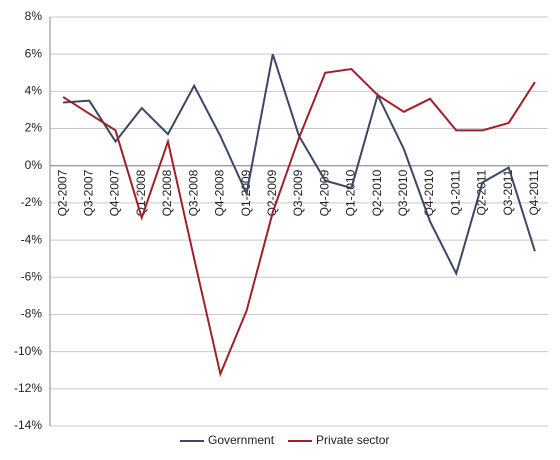 The image size is (560, 460). Describe the element at coordinates (34, 128) in the screenshot. I see `y-tick-label: 2%` at that location.